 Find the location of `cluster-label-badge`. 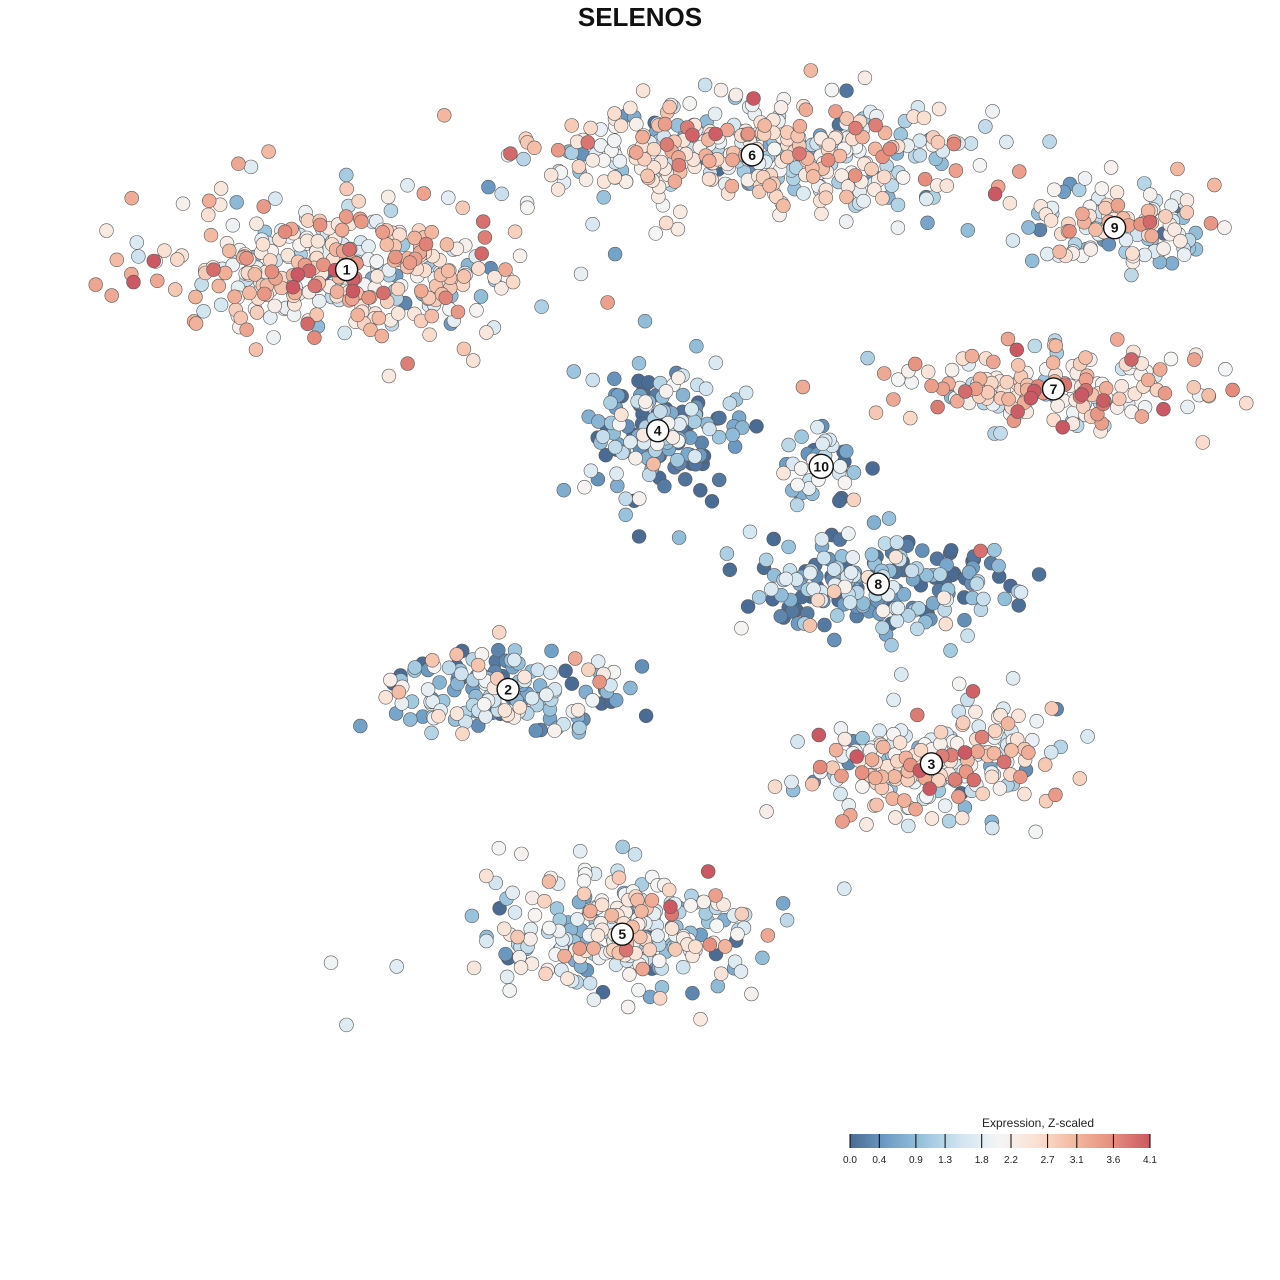

cluster-label-badge is located at coordinates (508, 689).